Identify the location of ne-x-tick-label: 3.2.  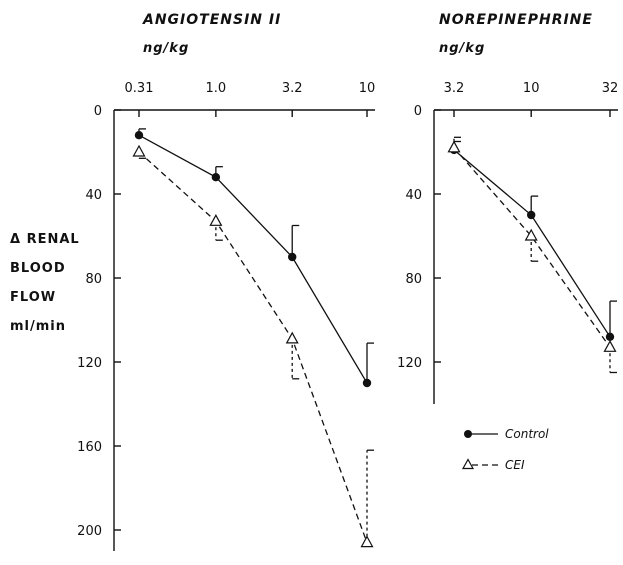
(454, 88).